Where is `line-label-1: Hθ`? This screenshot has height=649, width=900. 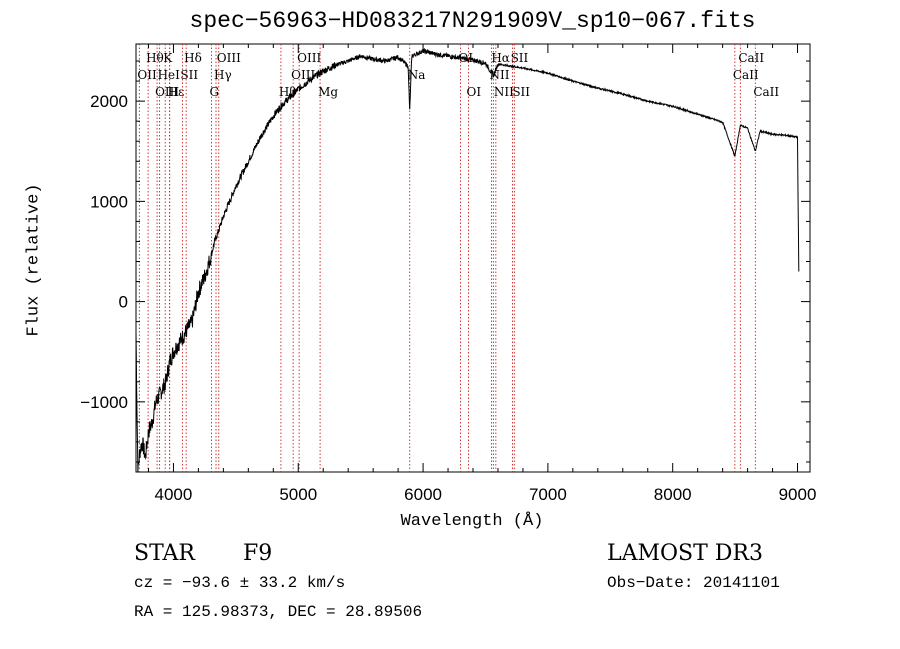 line-label-1: Hθ is located at coordinates (155, 58).